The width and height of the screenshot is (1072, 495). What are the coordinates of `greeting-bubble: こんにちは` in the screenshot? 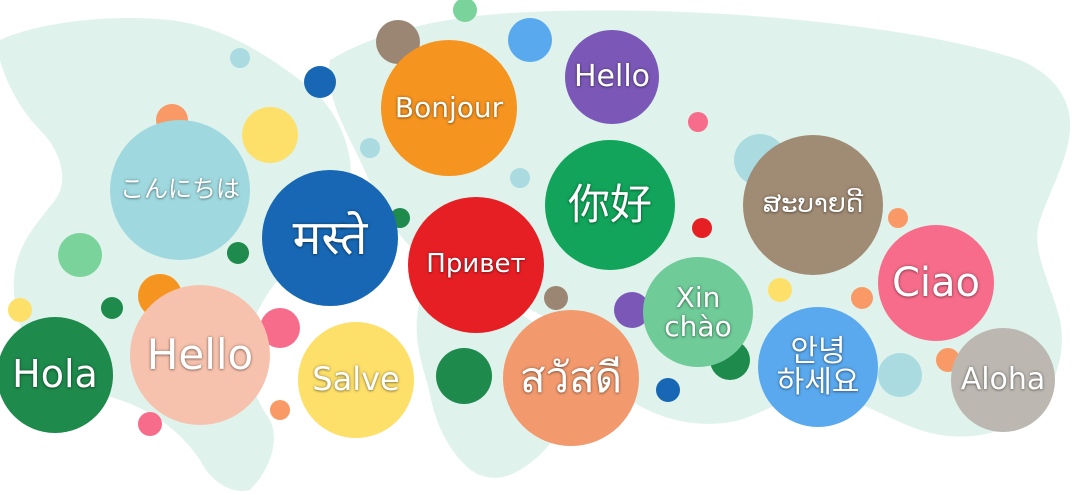 It's located at (180, 190).